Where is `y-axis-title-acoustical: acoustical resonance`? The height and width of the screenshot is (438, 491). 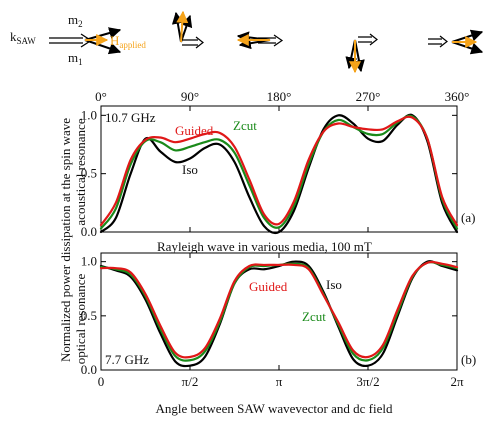 y-axis-title-acoustical: acoustical resonance is located at coordinates (80, 171).